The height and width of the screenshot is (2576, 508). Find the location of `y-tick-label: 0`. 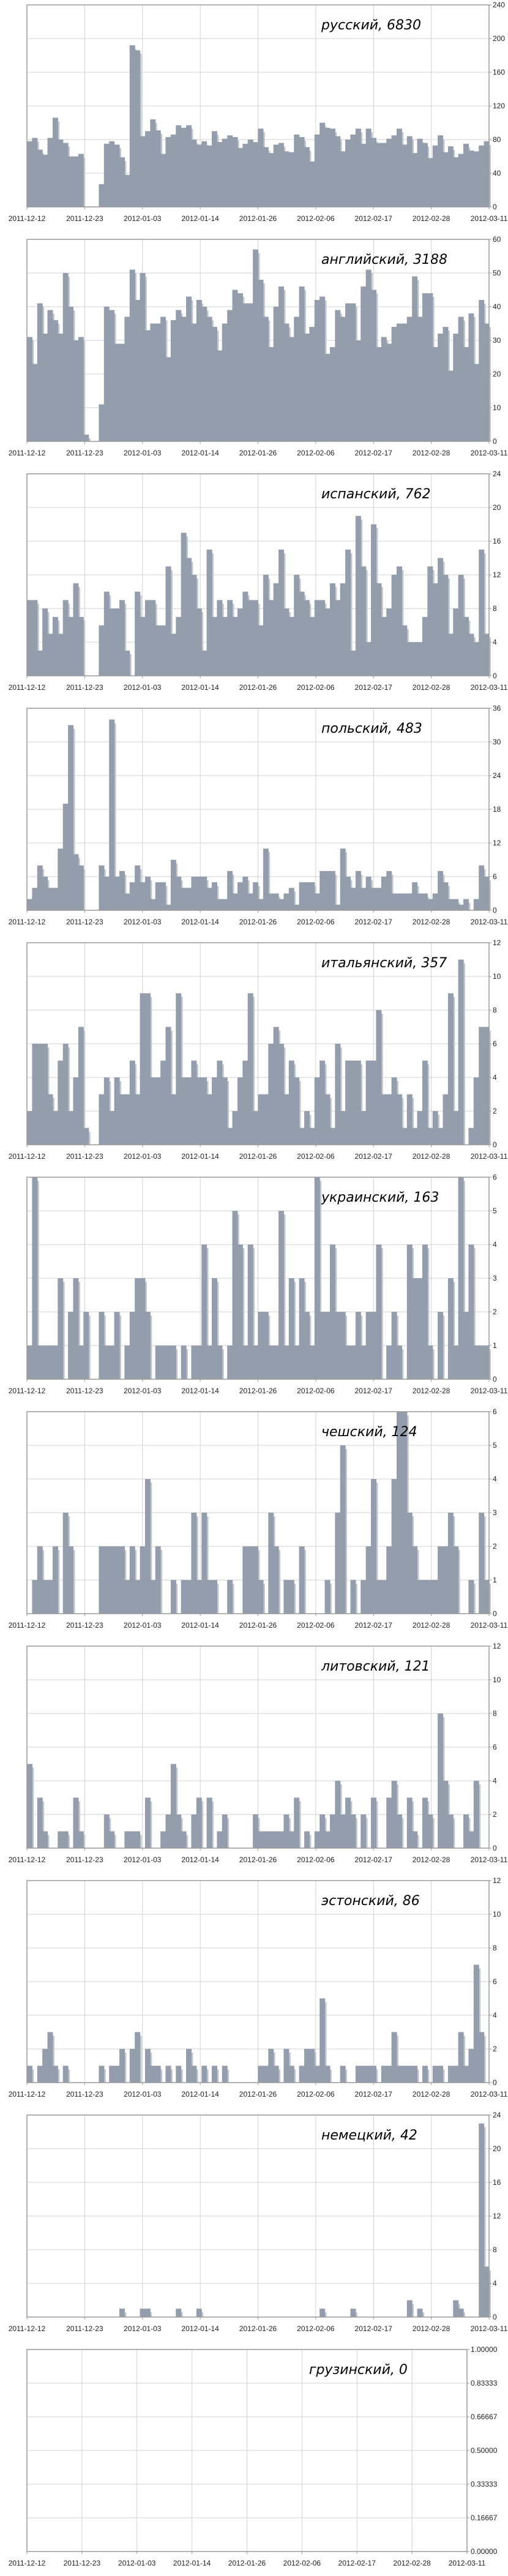

y-tick-label: 0 is located at coordinates (495, 1144).